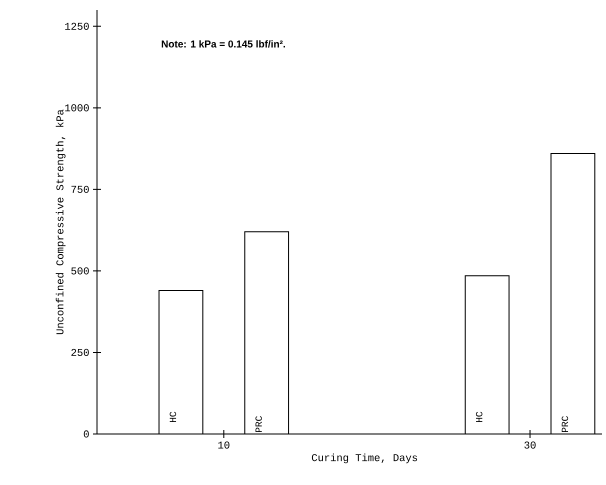 This screenshot has height=485, width=606. What do you see at coordinates (61, 222) in the screenshot?
I see `y-axis-title: Unconfined Compressive Strength, kPa` at bounding box center [61, 222].